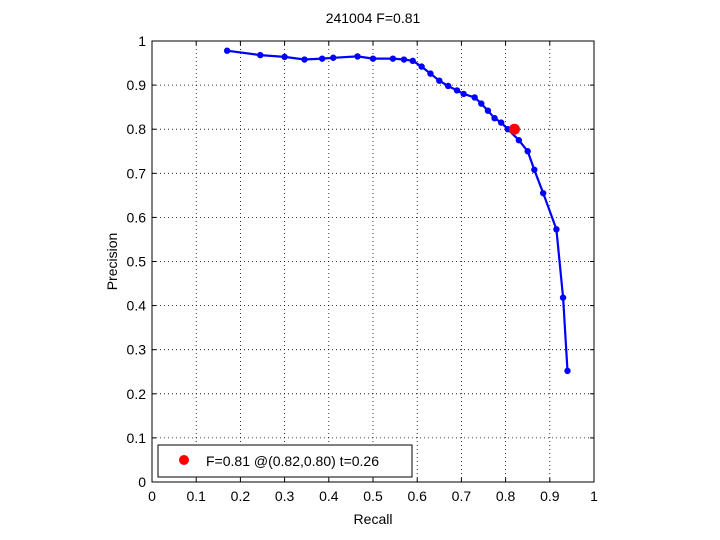 This screenshot has height=540, width=720. What do you see at coordinates (241, 496) in the screenshot?
I see `x-tick-label: 0.2` at bounding box center [241, 496].